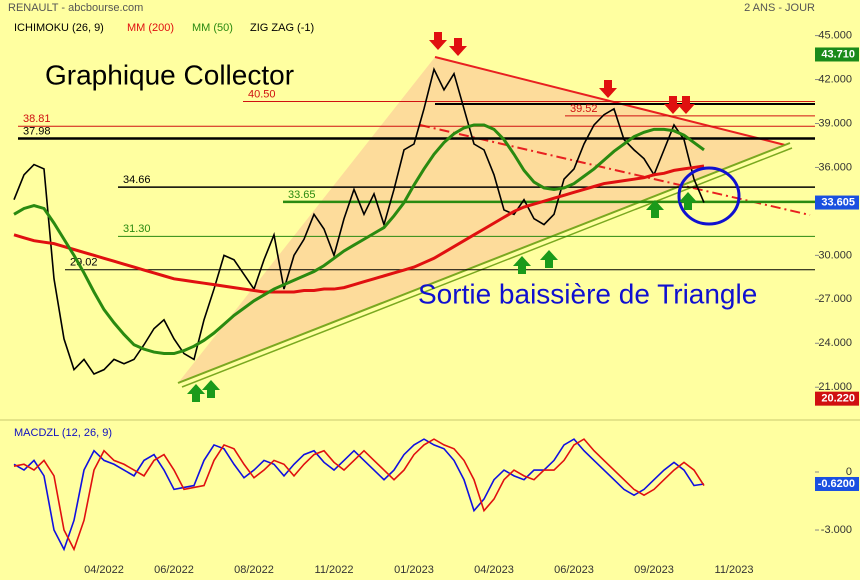 This screenshot has width=860, height=580. Describe the element at coordinates (174, 570) in the screenshot. I see `x-tick-label: 06/2022` at that location.